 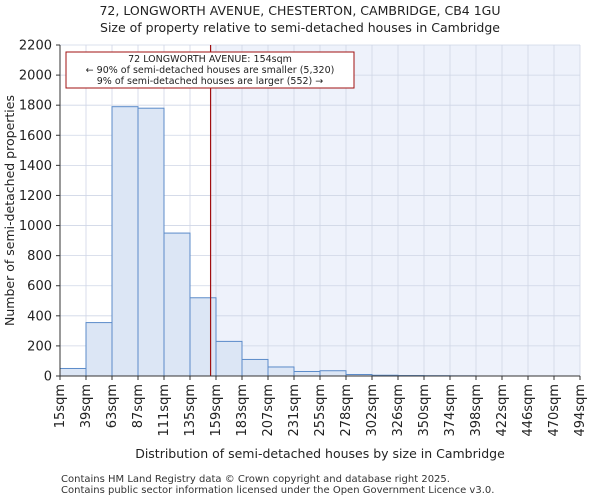 What do you see at coordinates (39, 286) in the screenshot?
I see `y-tick-label: 600` at bounding box center [39, 286].